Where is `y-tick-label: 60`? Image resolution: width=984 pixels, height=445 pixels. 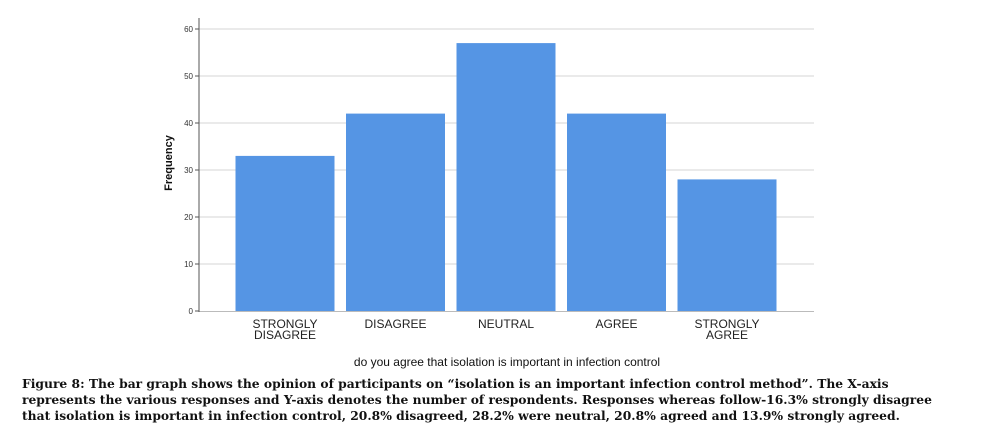 y-tick-label: 60 is located at coordinates (188, 29).